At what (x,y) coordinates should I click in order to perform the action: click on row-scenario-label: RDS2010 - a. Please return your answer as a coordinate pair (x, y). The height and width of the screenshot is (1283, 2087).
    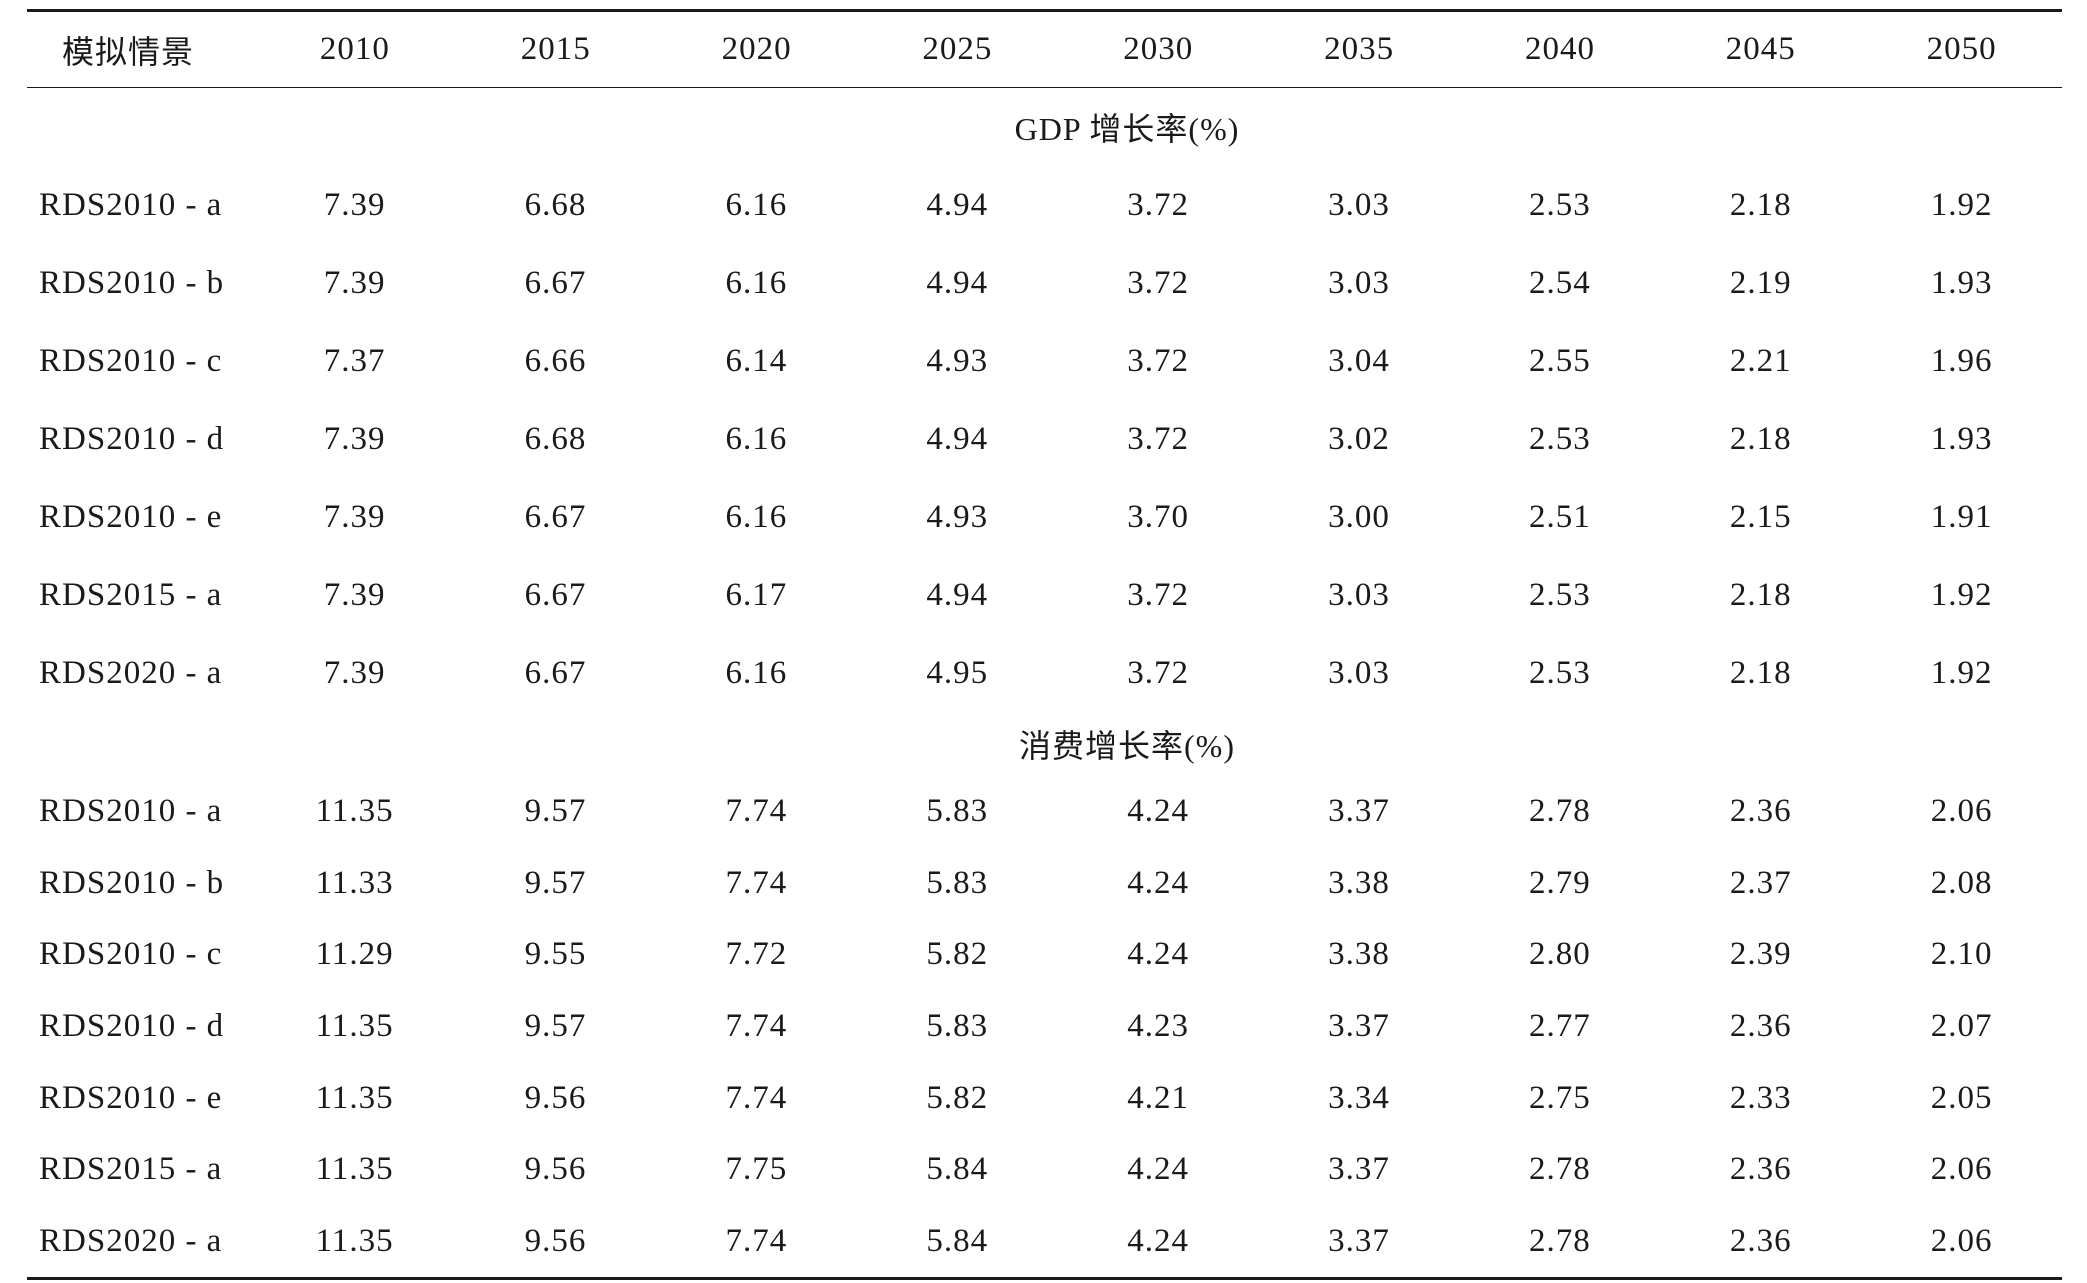
    Looking at the image, I should click on (131, 204).